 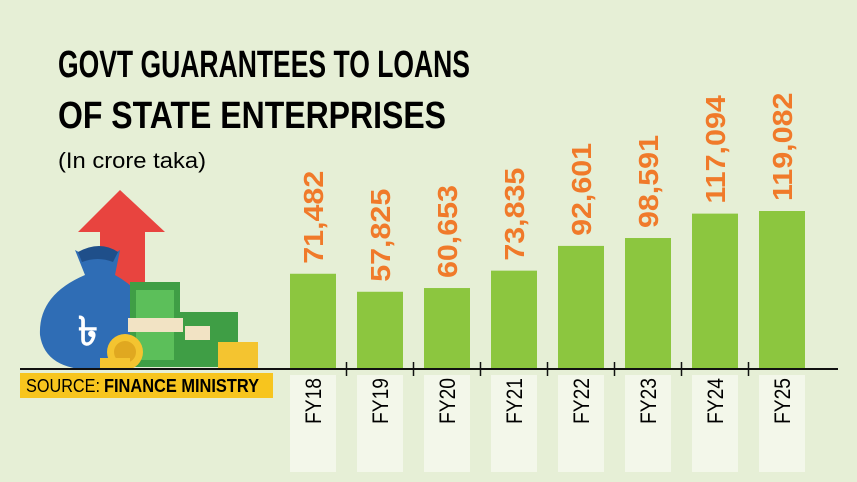 I want to click on value-label: 117,094, so click(x=715, y=149).